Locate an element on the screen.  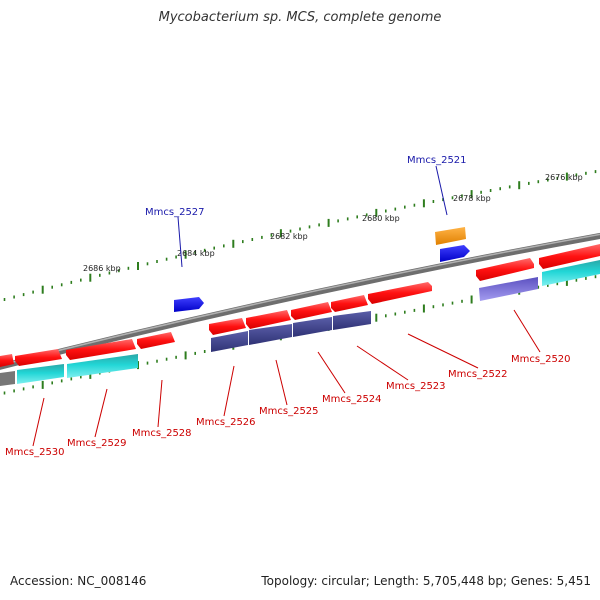
kbp-label-2678: 2678 kbp is located at coordinates (472, 198).